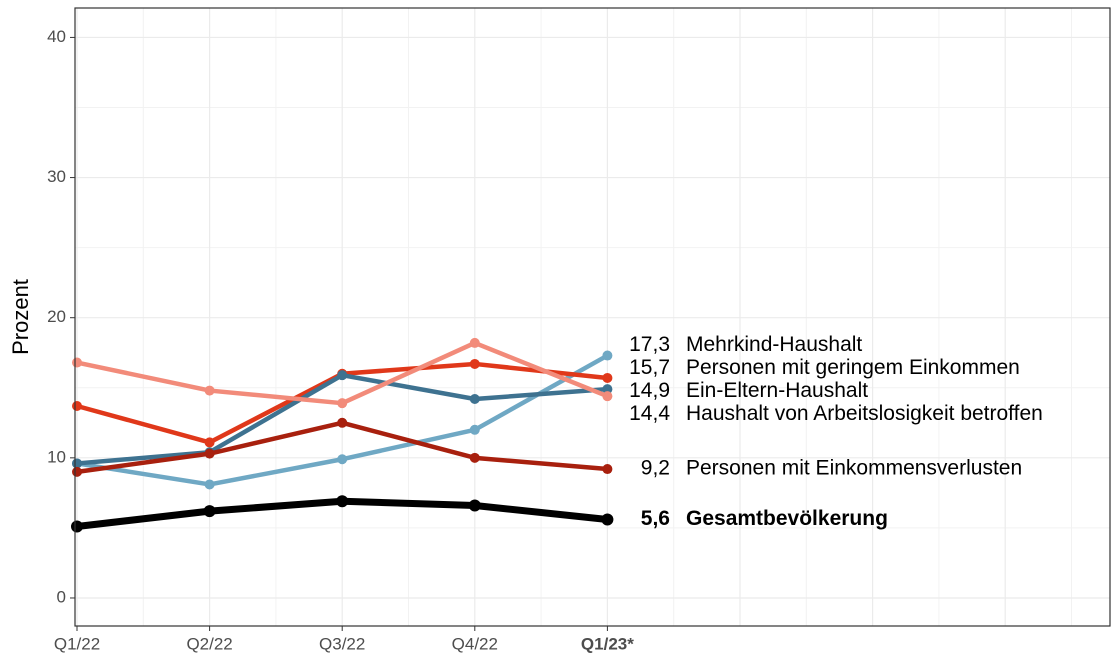  I want to click on x-tick-label: Q1/22, so click(77, 643).